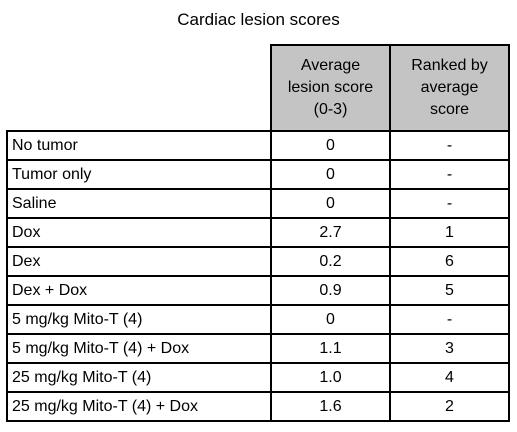 The width and height of the screenshot is (517, 432). What do you see at coordinates (449, 406) in the screenshot?
I see `rank-cell: 2` at bounding box center [449, 406].